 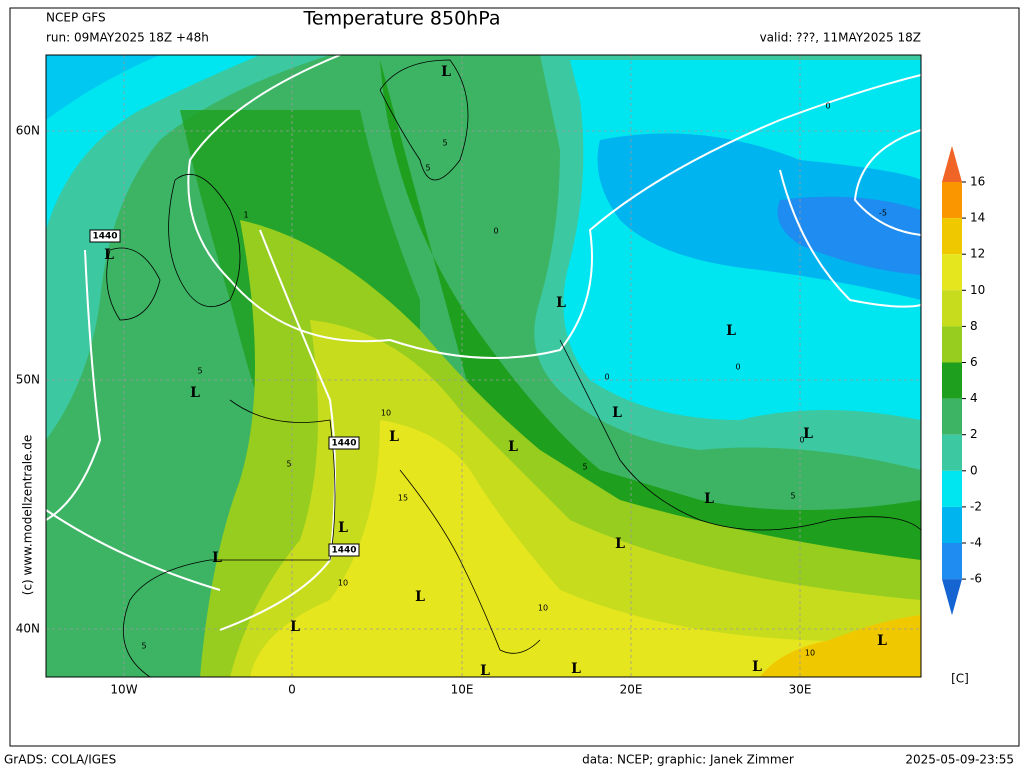 I want to click on colorbar-label: 14, so click(x=977, y=218).